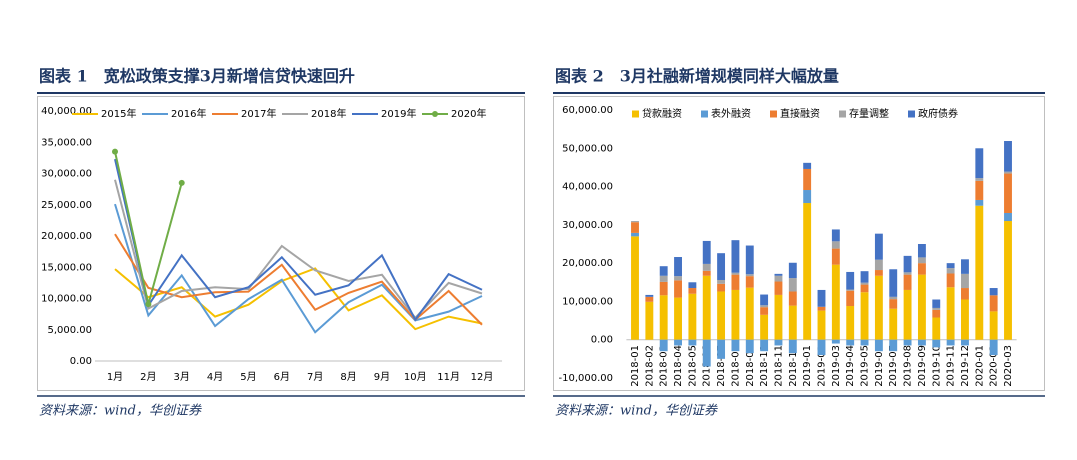 The image size is (1077, 460). Describe the element at coordinates (822, 366) in the screenshot. I see `x-tick-label: 2019-02` at that location.